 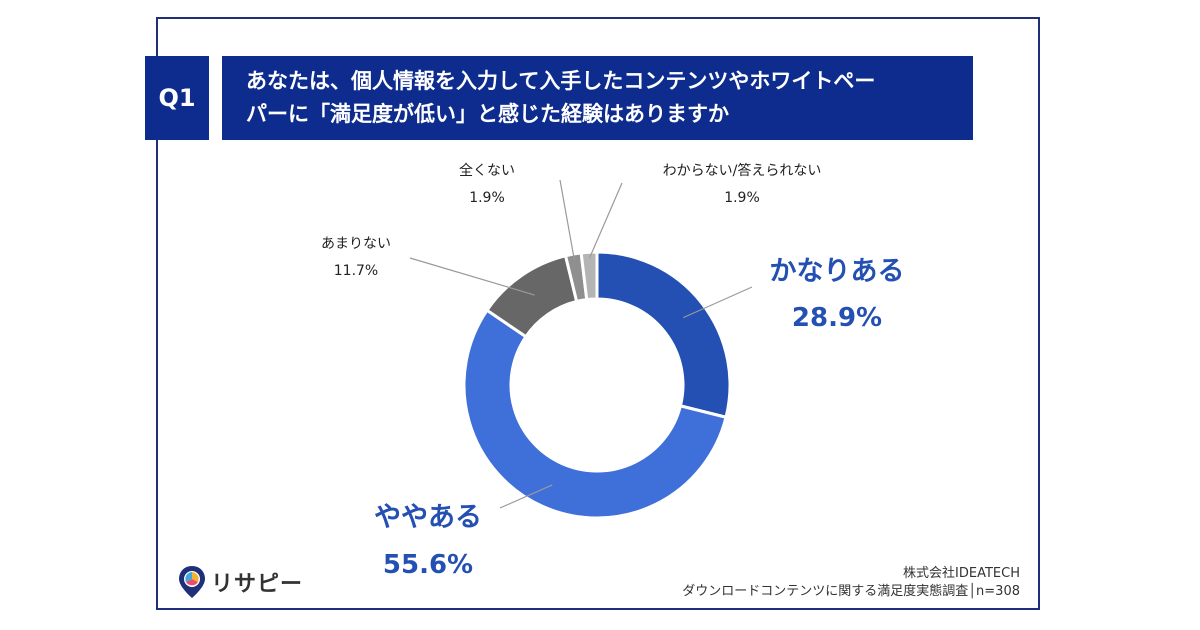 I want to click on slice-label-value-0: 28.9%, so click(x=837, y=318).